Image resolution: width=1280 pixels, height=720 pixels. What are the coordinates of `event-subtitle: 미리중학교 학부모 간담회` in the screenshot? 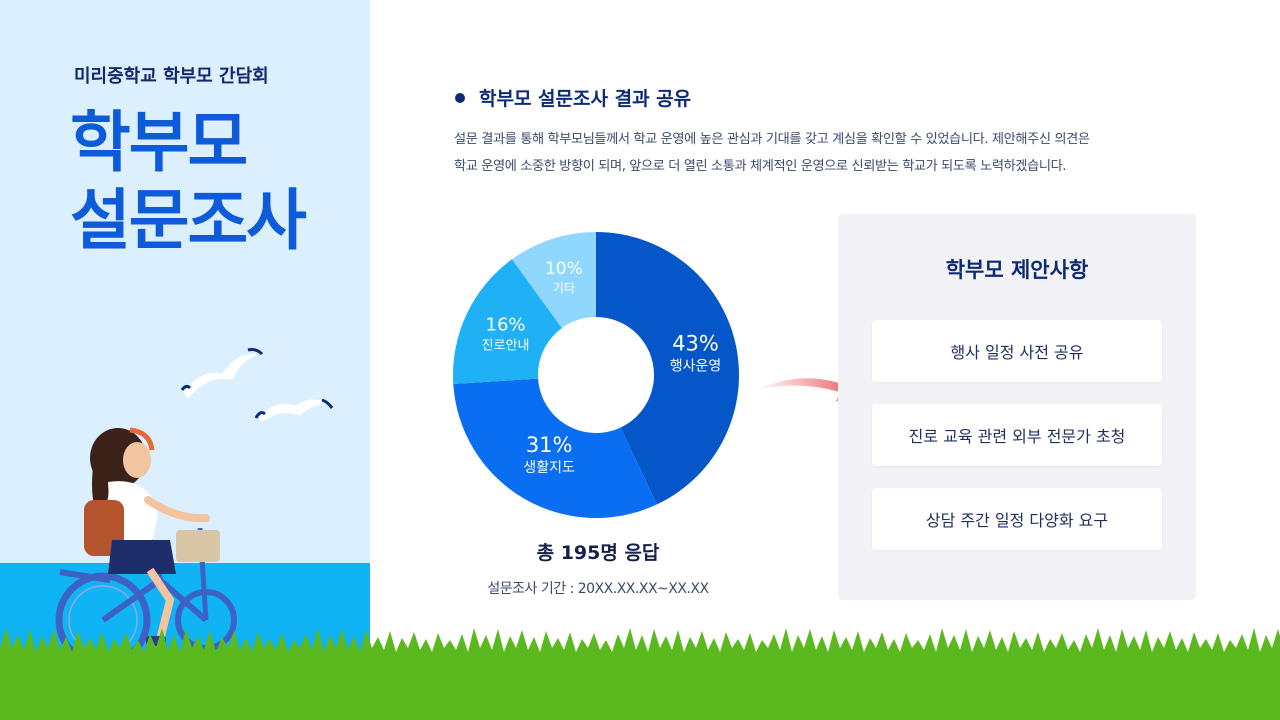 It's located at (171, 76).